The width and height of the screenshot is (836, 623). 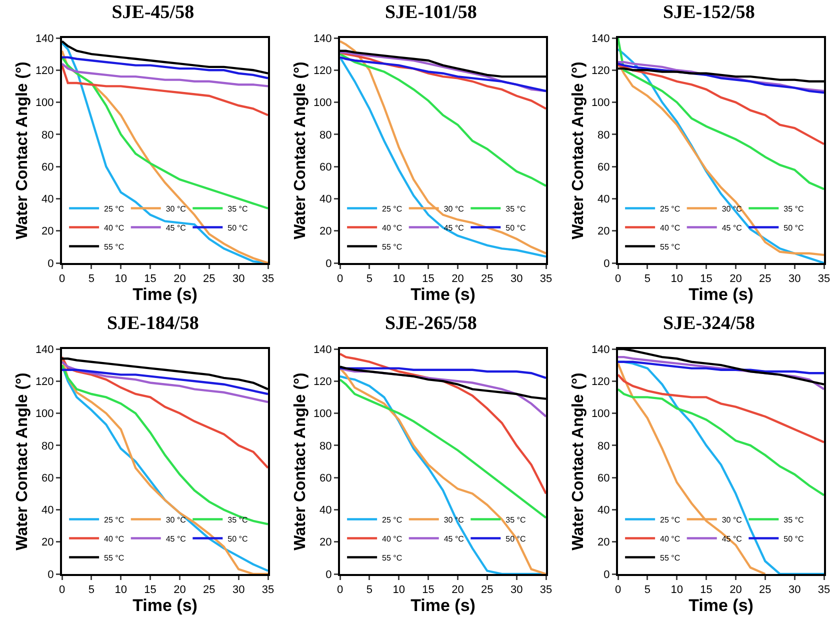 What do you see at coordinates (152, 323) in the screenshot?
I see `chart-title: SJE-184/58` at bounding box center [152, 323].